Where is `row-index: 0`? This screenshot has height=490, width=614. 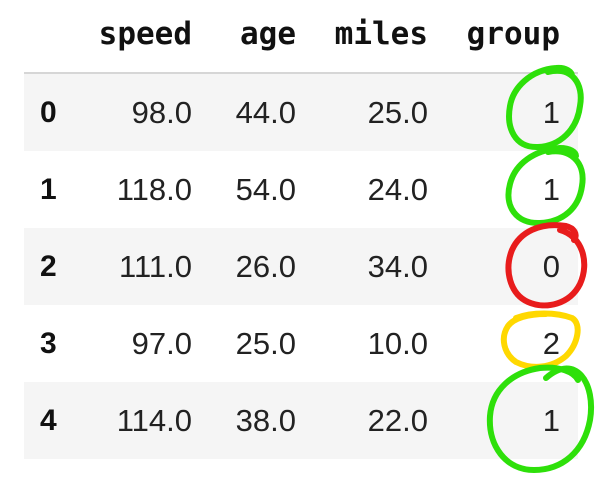 row-index: 0 is located at coordinates (48, 112).